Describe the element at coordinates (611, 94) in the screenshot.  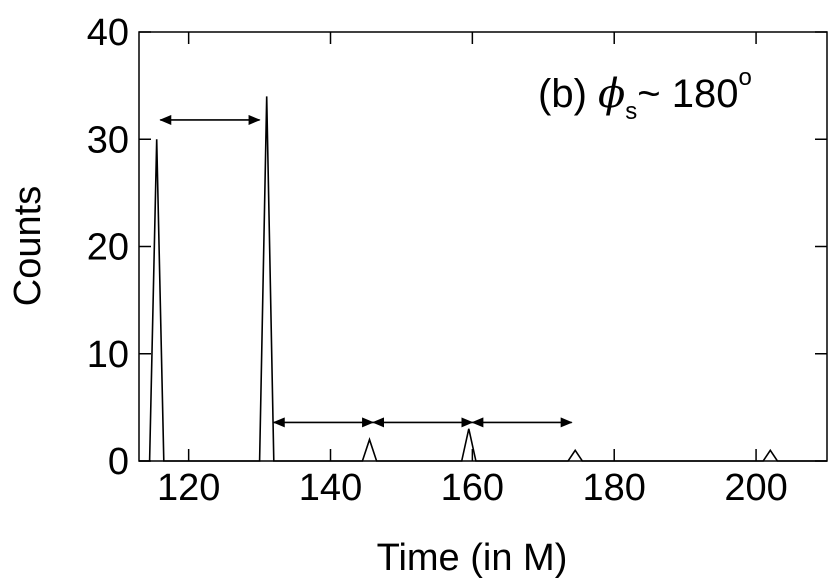
I see `annotation-symbol: ϕ` at that location.